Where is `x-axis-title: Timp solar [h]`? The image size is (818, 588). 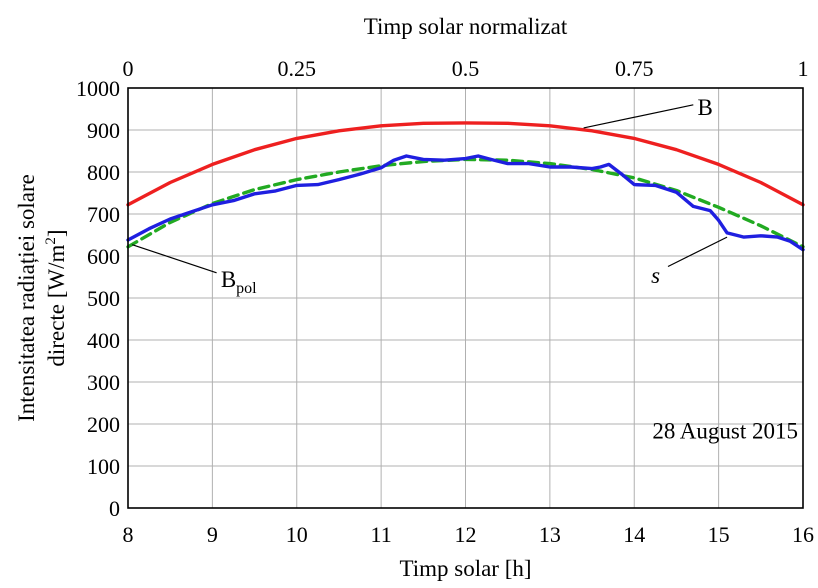 x-axis-title: Timp solar [h] is located at coordinates (465, 568).